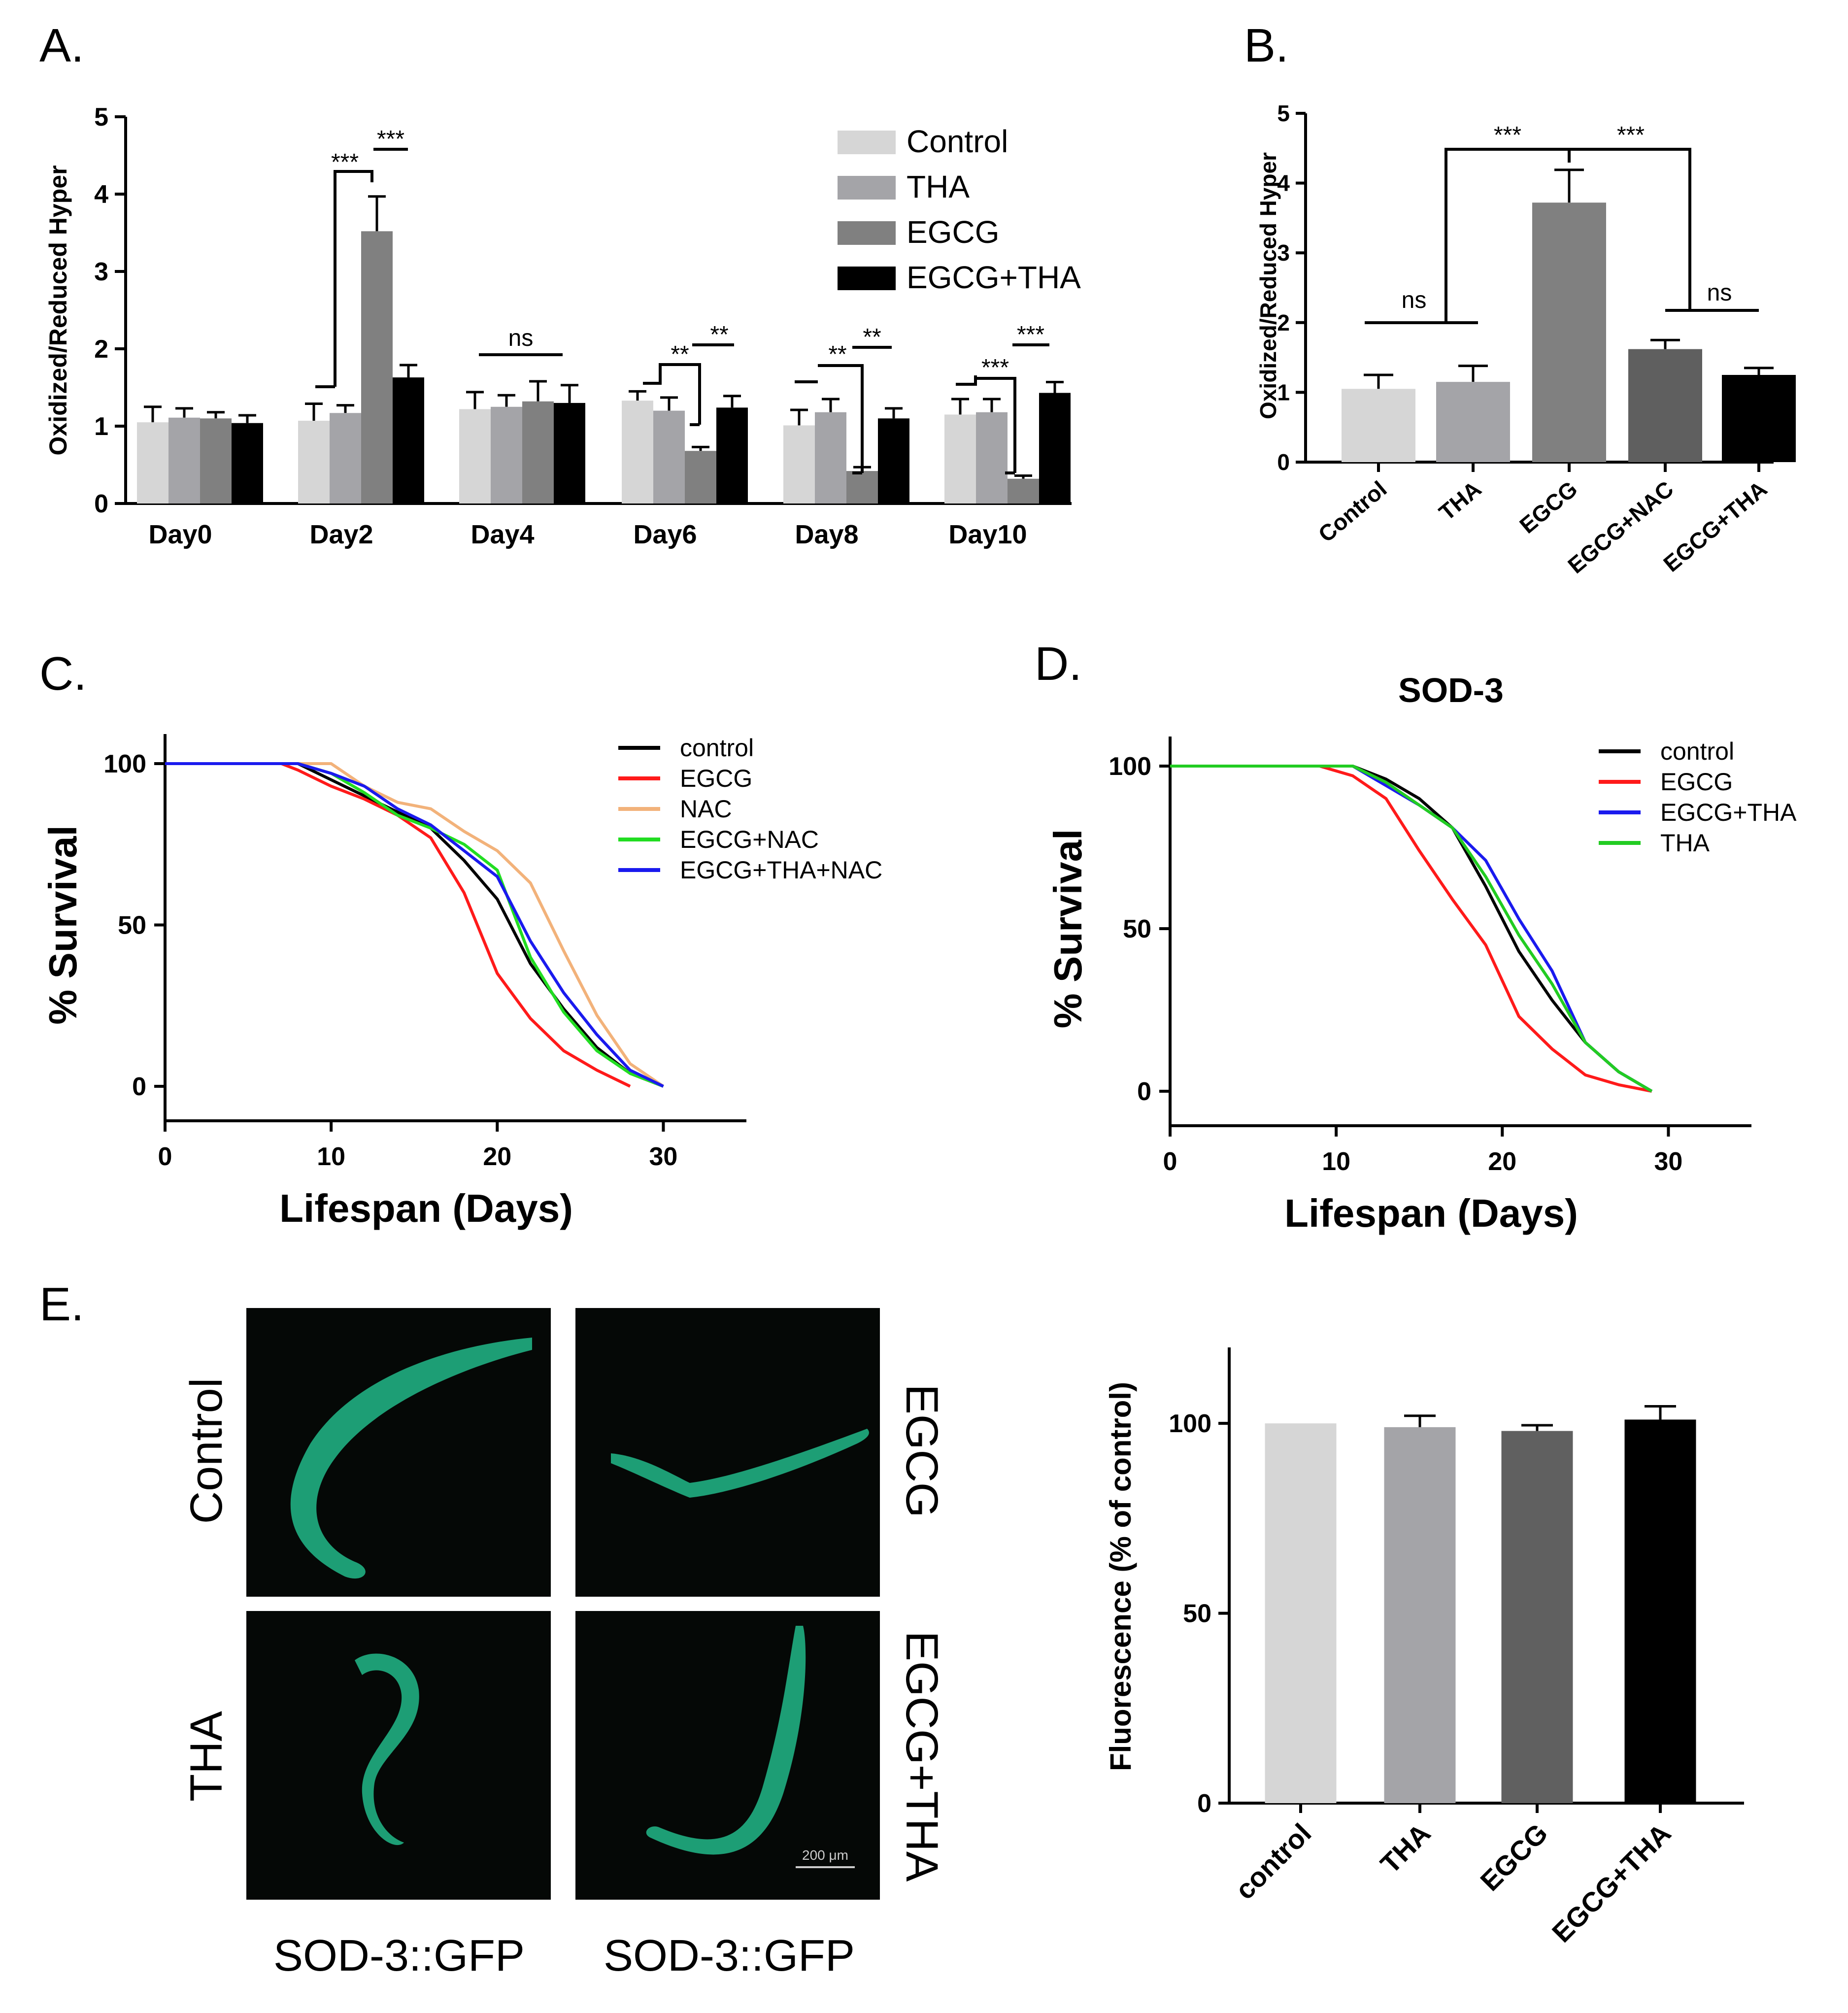 The width and height of the screenshot is (1848, 2013). I want to click on e-y-tick-label: 0, so click(1204, 1803).